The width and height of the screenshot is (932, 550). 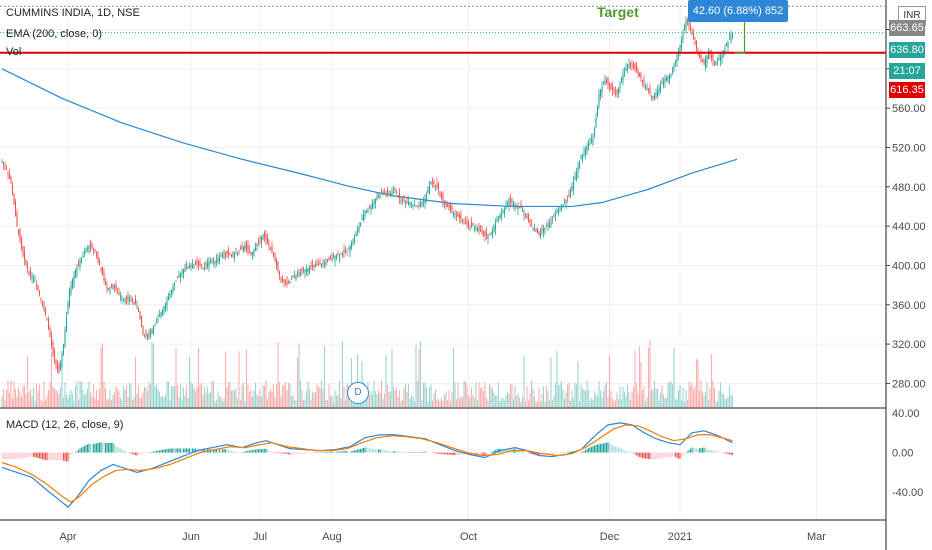 What do you see at coordinates (367, 463) in the screenshot?
I see `signal-line` at bounding box center [367, 463].